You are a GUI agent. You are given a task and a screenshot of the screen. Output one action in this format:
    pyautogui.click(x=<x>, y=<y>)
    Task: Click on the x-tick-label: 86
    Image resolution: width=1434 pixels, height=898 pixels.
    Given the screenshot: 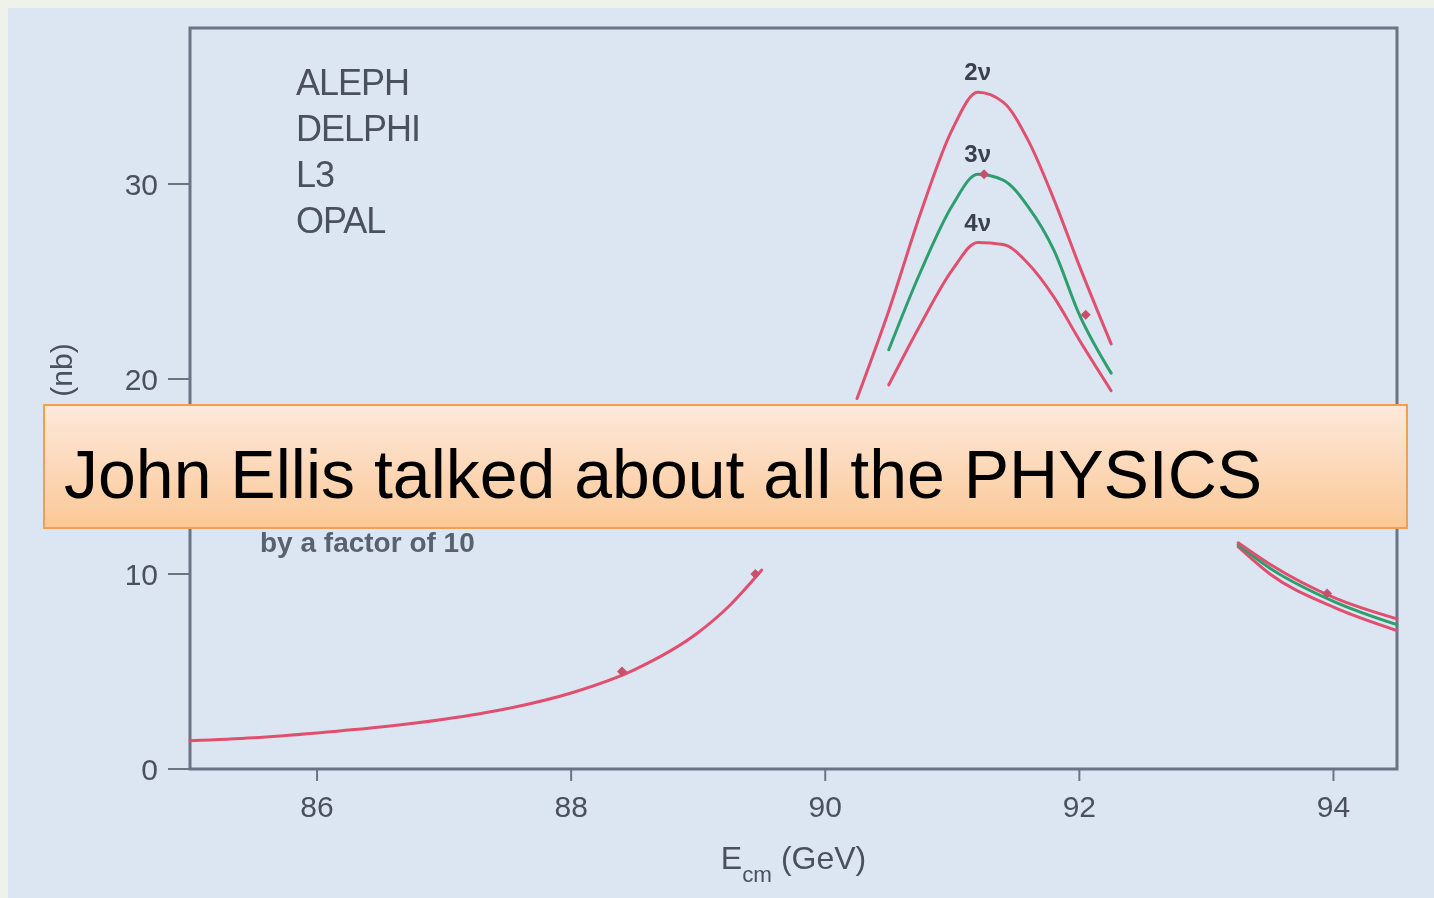 What is the action you would take?
    pyautogui.click(x=317, y=806)
    